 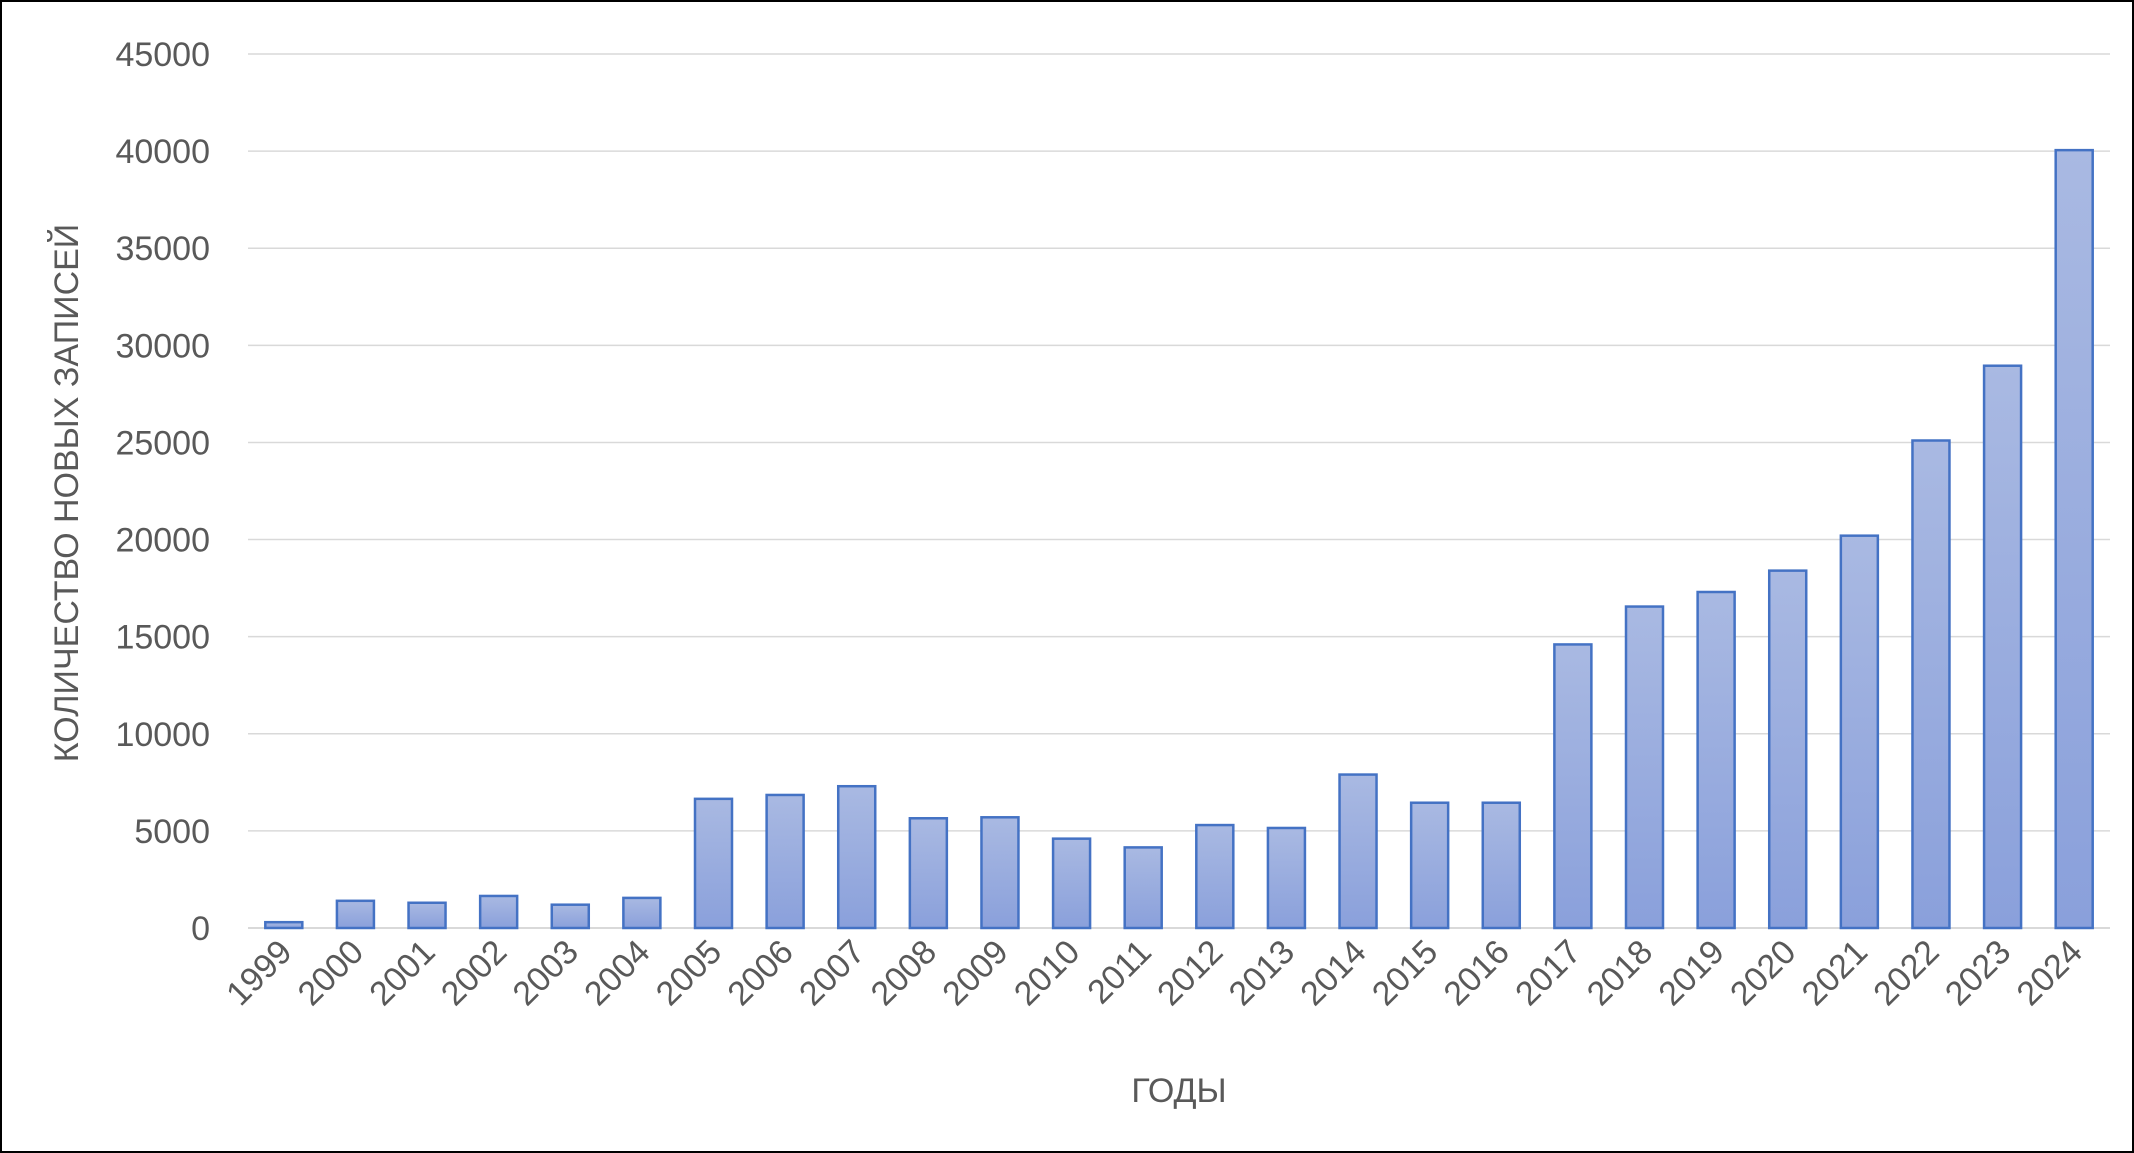 What do you see at coordinates (1691, 973) in the screenshot?
I see `x-tick-label: 2019` at bounding box center [1691, 973].